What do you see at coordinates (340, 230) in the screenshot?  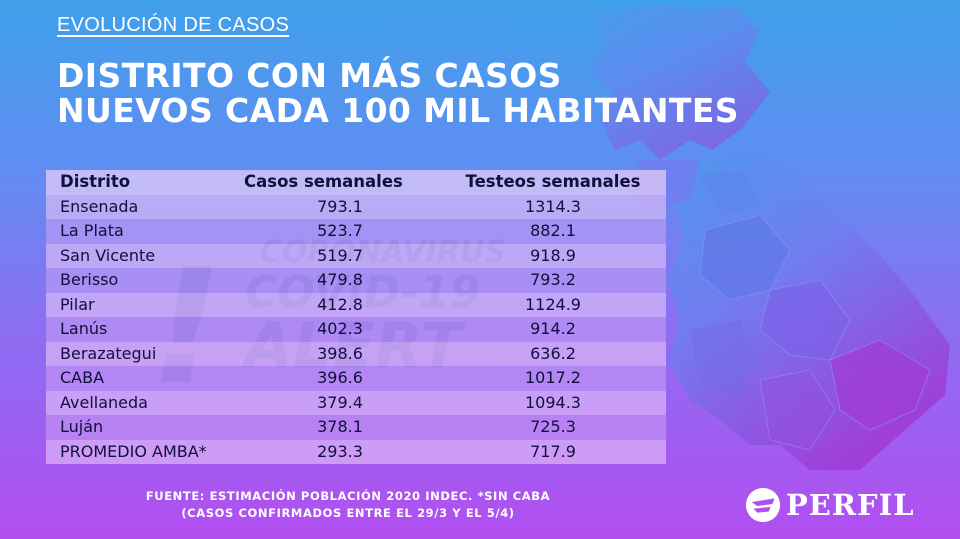 I see `cell-cases: 523.7` at bounding box center [340, 230].